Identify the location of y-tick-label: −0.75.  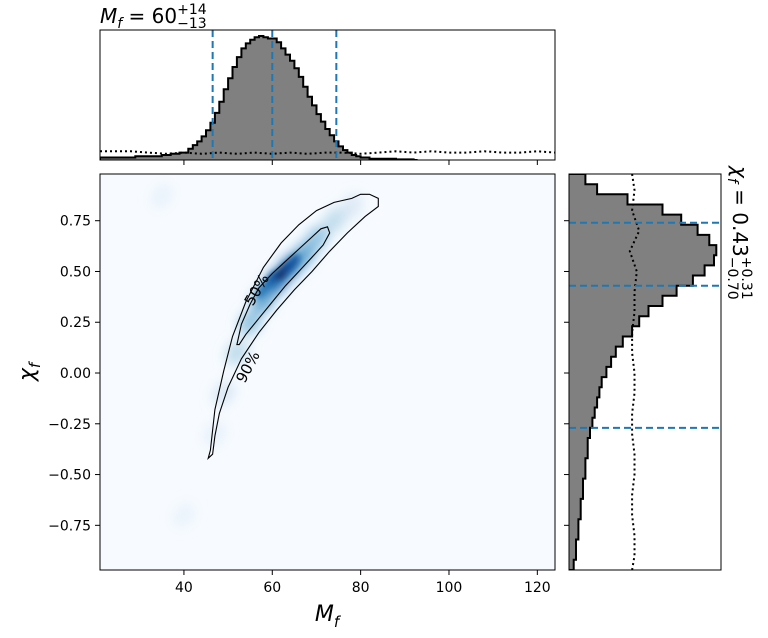
(69, 526).